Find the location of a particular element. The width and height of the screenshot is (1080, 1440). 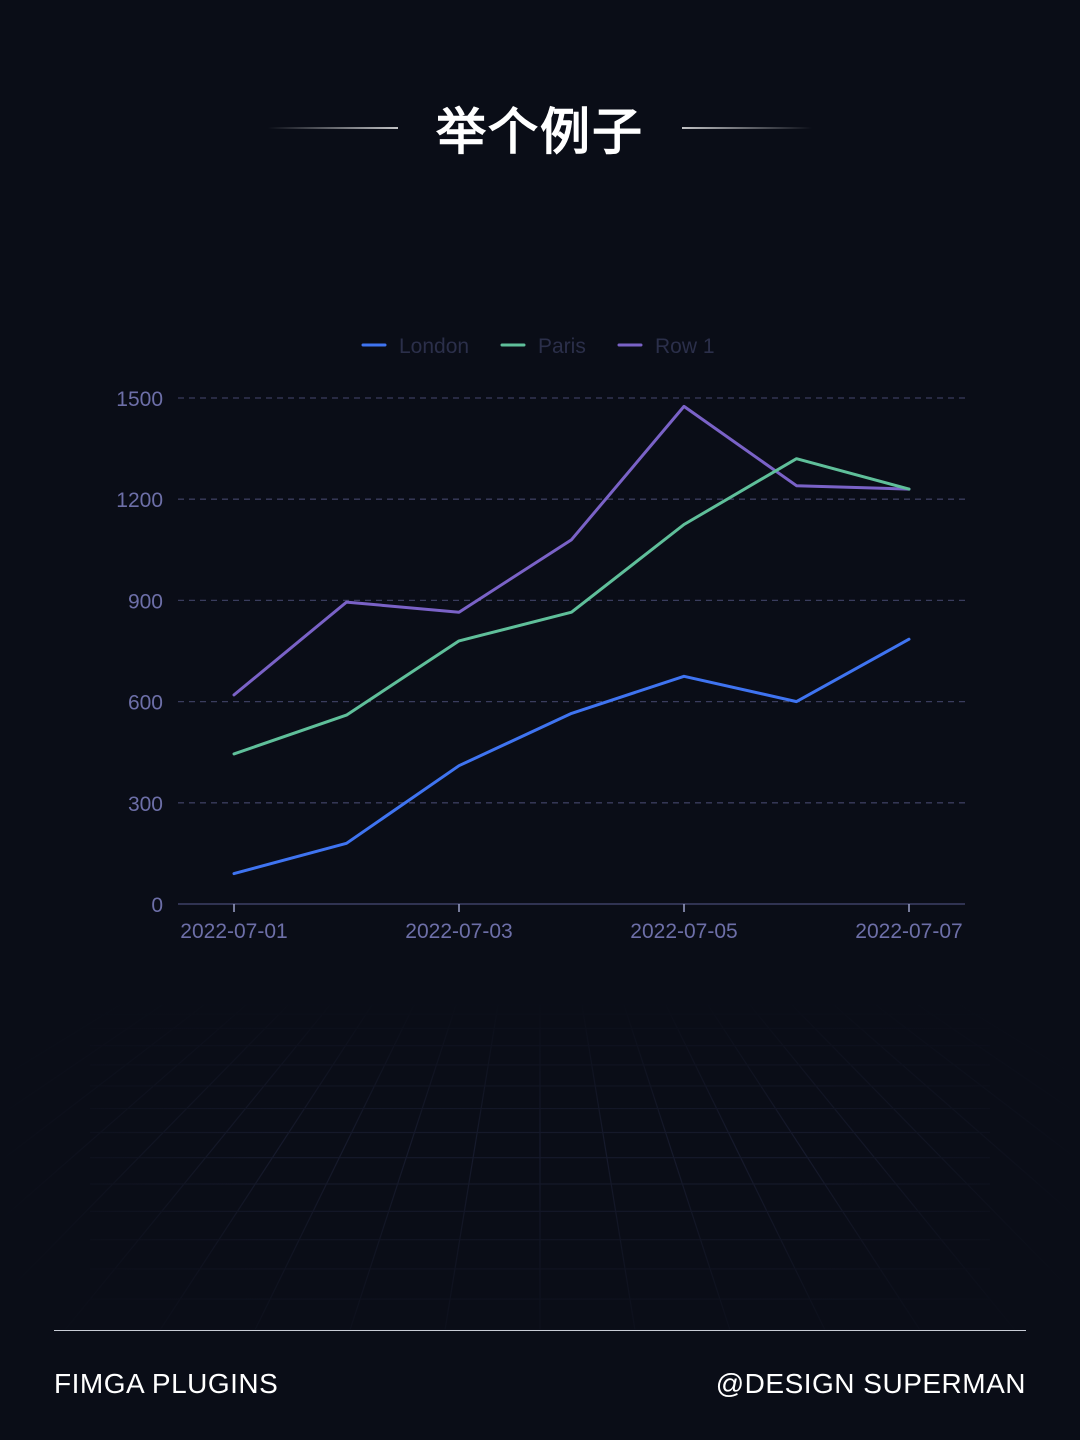

series-line-paris is located at coordinates (571, 606).